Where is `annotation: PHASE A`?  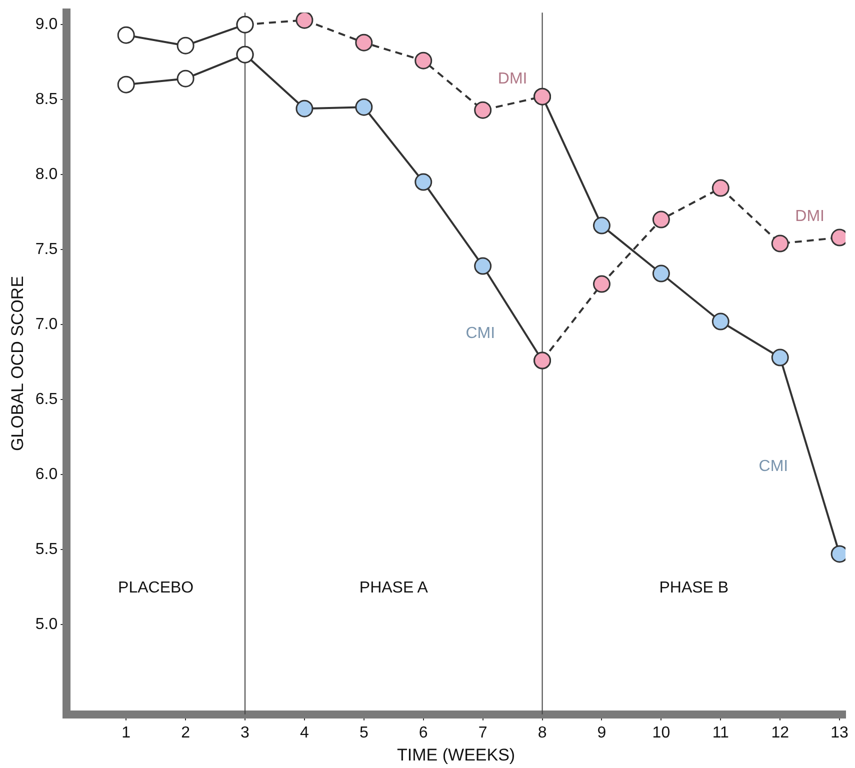 annotation: PHASE A is located at coordinates (393, 587).